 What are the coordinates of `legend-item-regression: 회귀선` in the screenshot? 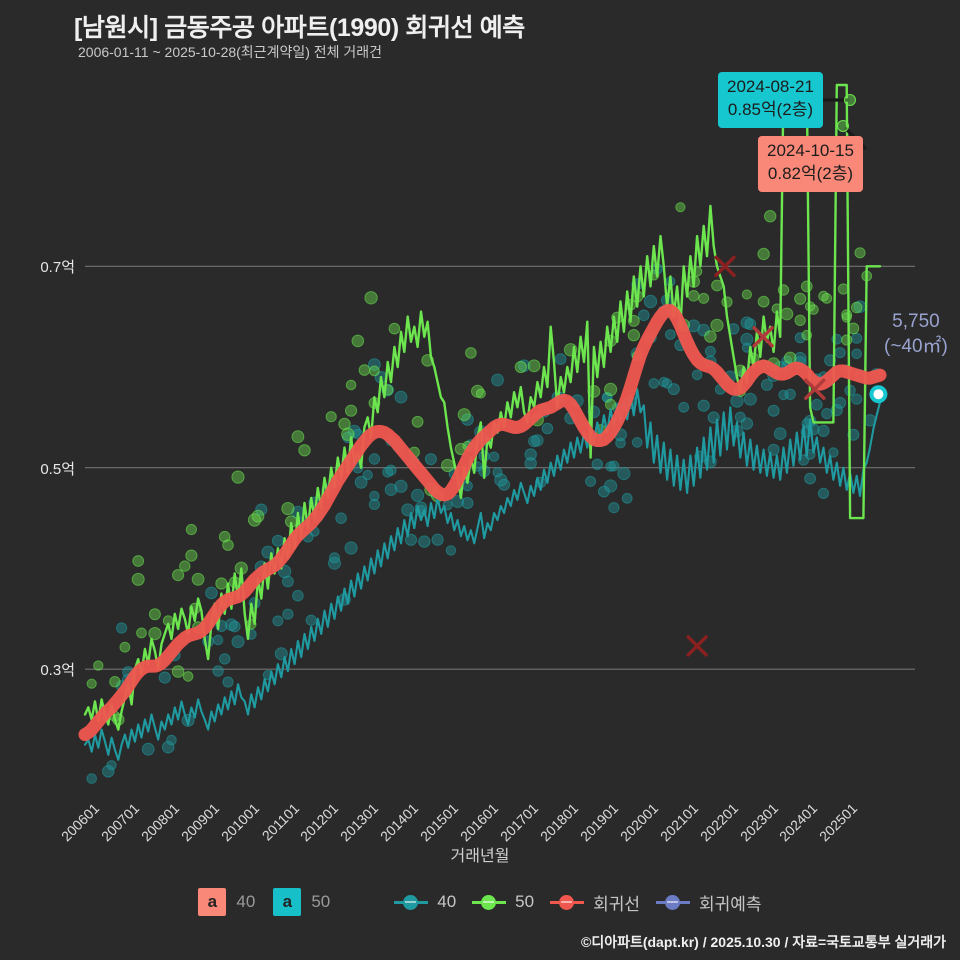 It's located at (595, 902).